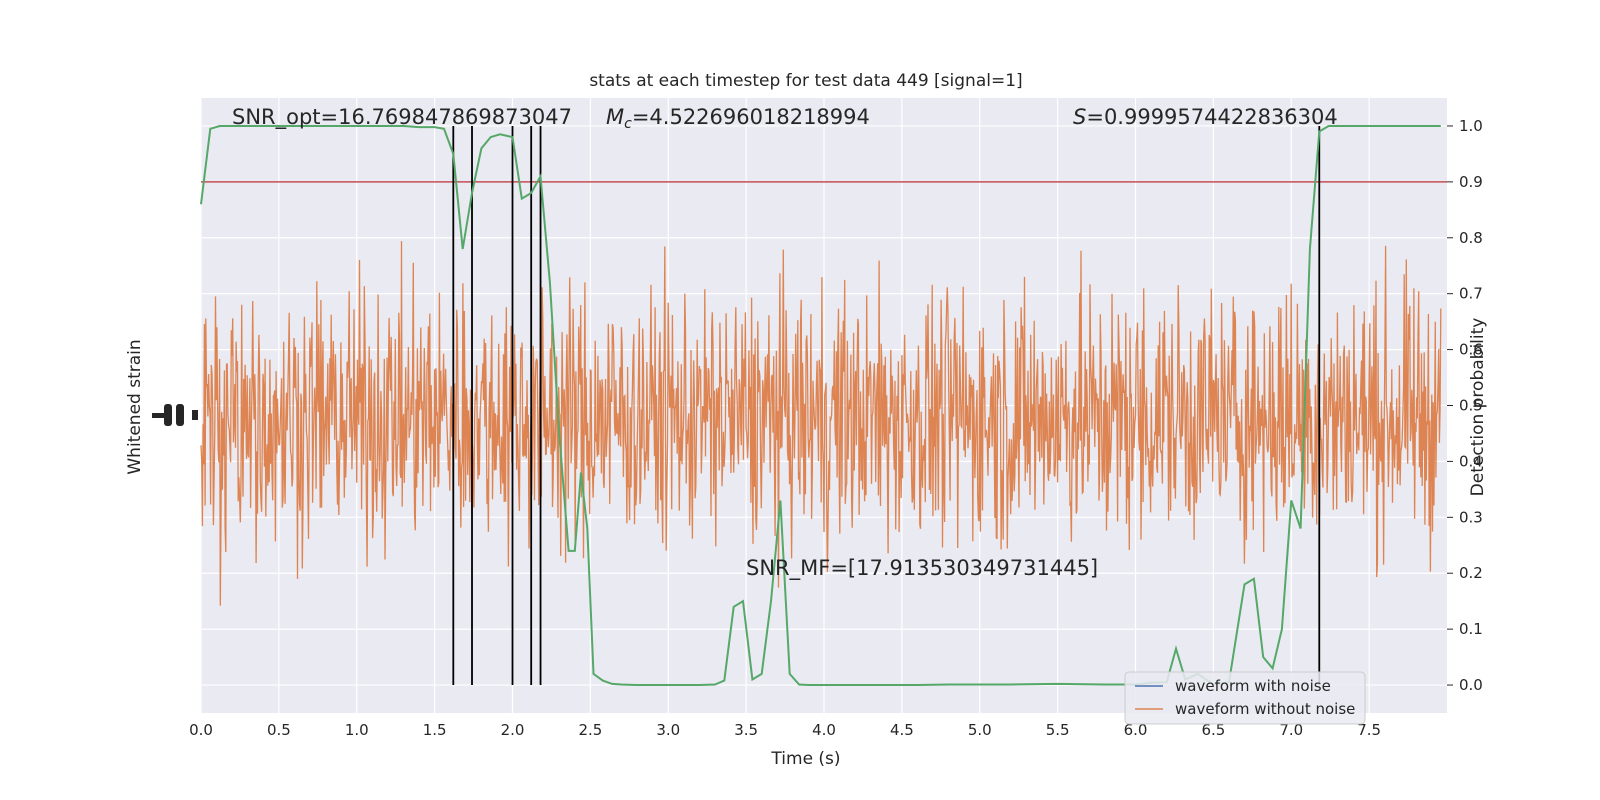 This screenshot has height=800, width=1600. What do you see at coordinates (201, 730) in the screenshot?
I see `x-tick-label: 0.0` at bounding box center [201, 730].